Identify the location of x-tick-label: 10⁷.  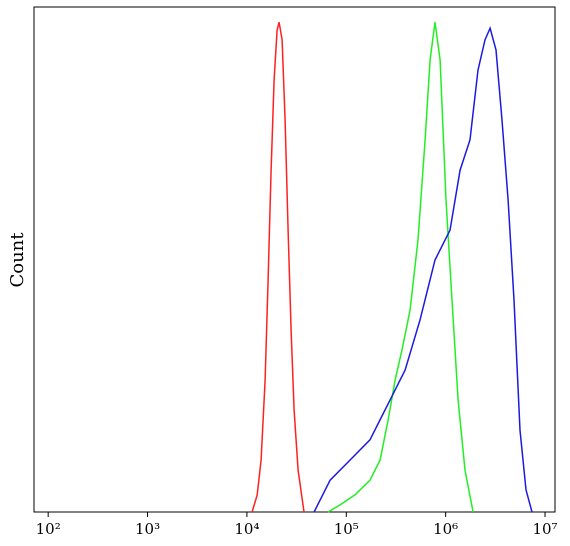
(544, 529).